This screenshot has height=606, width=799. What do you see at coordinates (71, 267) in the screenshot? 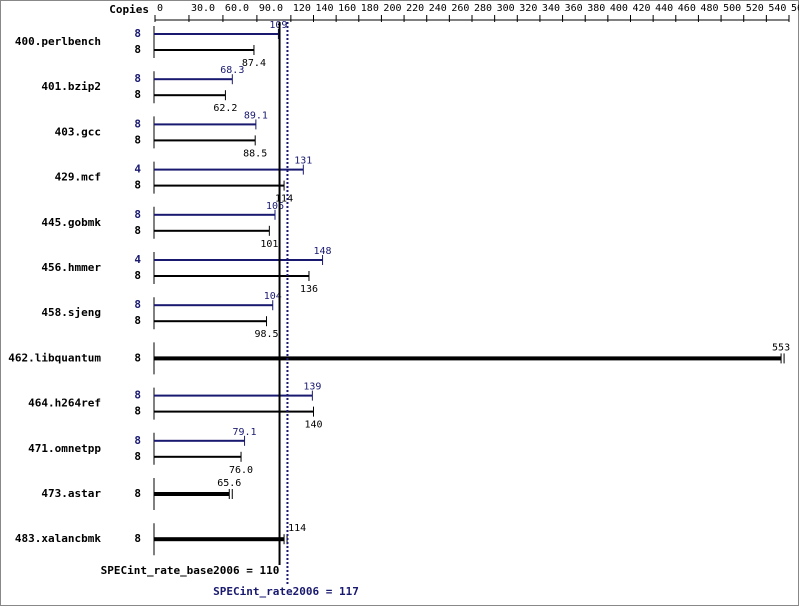
I see `category-label: 456.hmmer` at bounding box center [71, 267].